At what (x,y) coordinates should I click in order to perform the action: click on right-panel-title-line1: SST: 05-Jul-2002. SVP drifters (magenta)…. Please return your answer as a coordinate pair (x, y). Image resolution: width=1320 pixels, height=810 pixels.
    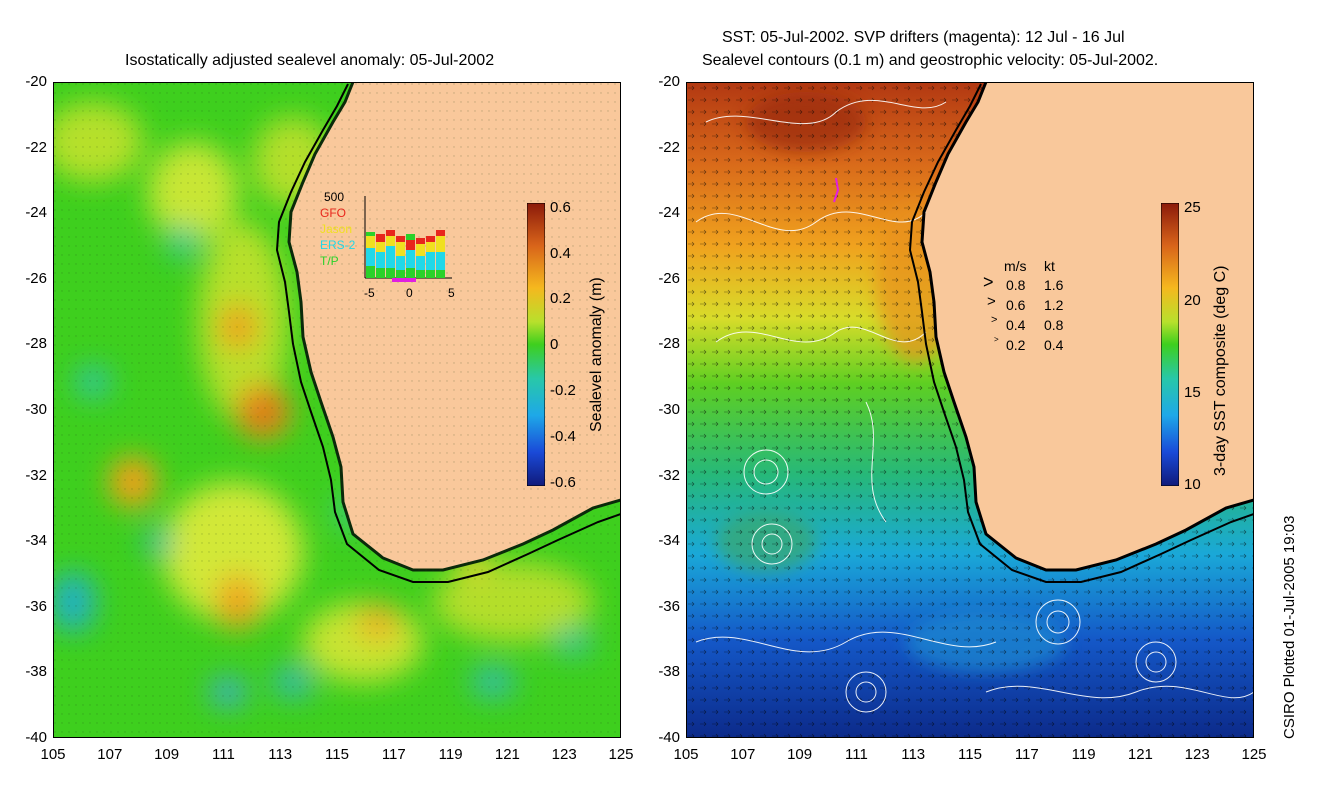
    Looking at the image, I should click on (923, 37).